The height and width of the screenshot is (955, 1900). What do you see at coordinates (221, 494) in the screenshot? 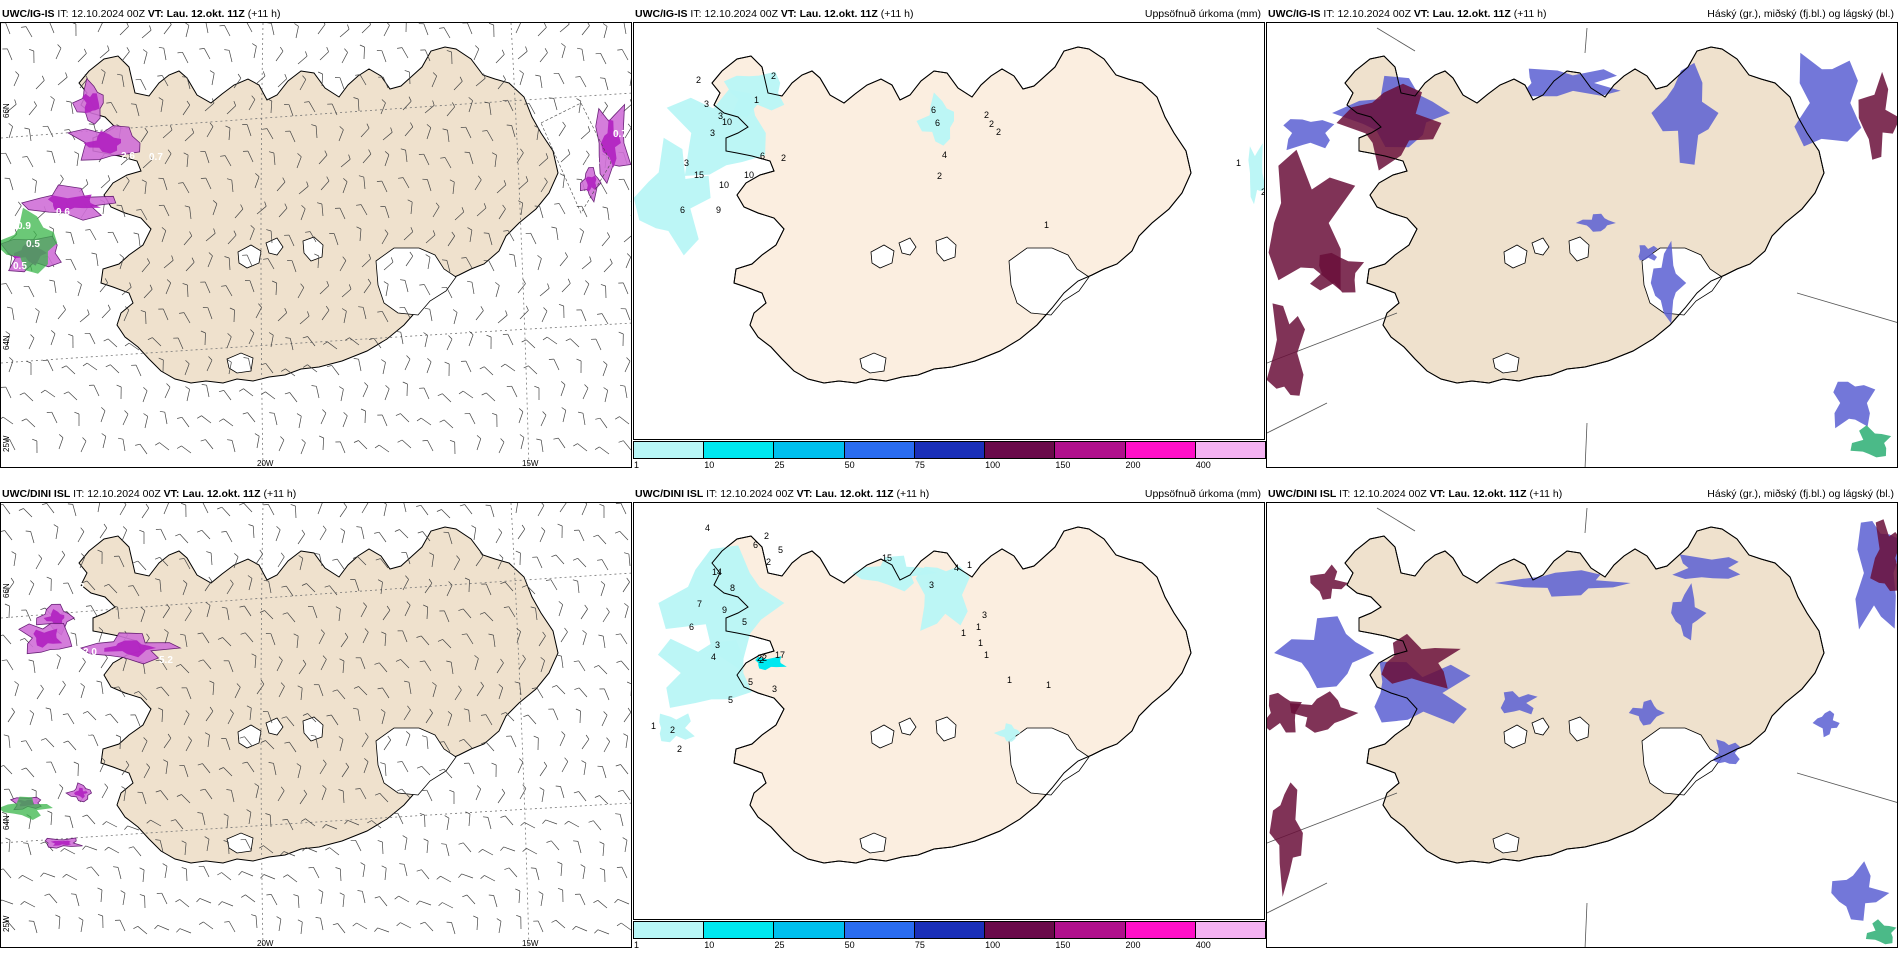
I see `vt-time: Lau. 12.okt. 11Z` at bounding box center [221, 494].